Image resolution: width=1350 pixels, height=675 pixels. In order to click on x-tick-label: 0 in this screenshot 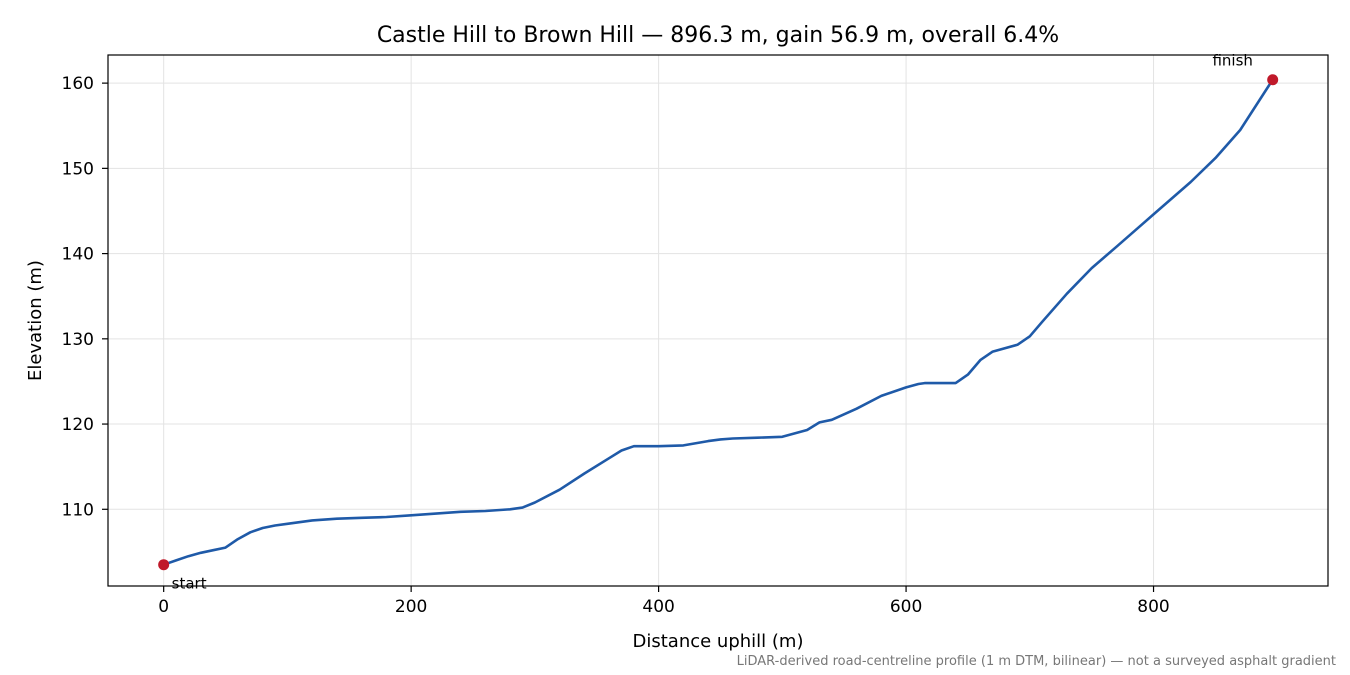, I will do `click(163, 607)`.